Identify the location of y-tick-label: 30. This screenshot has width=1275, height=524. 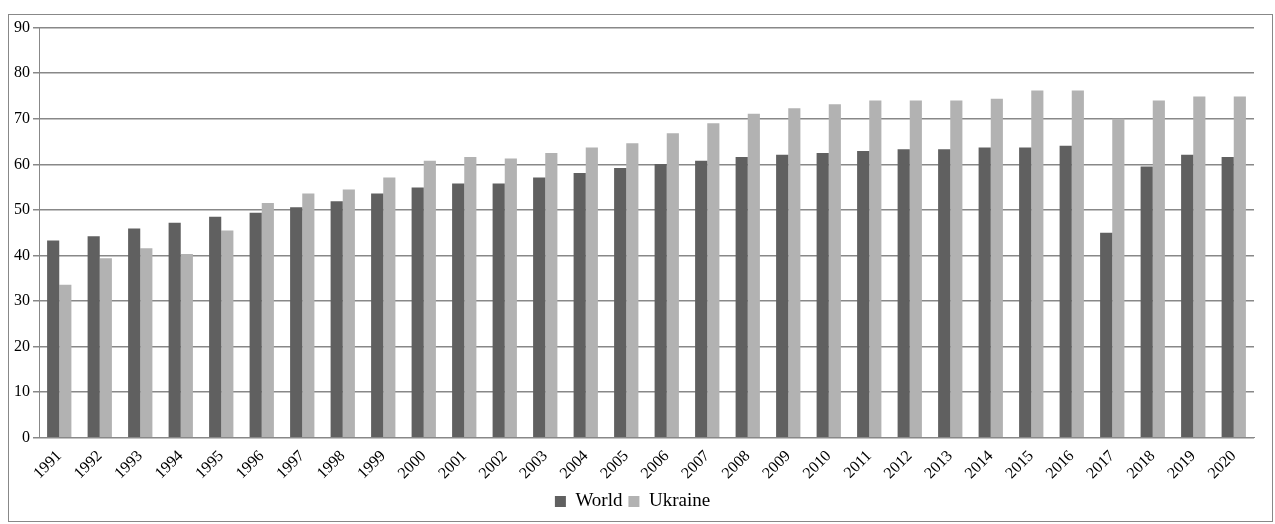
(22, 300).